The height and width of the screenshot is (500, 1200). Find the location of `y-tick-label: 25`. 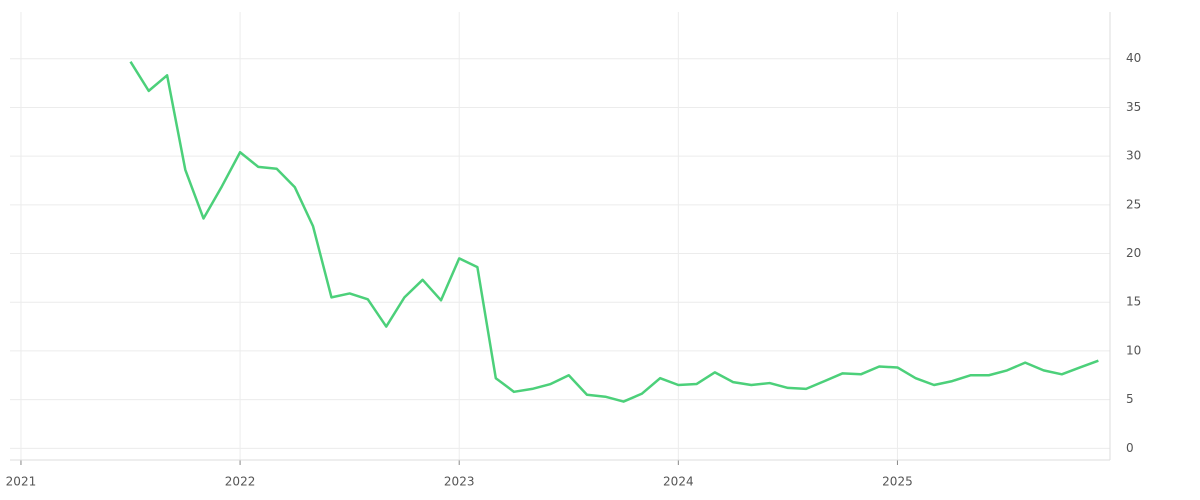

y-tick-label: 25 is located at coordinates (1133, 204).